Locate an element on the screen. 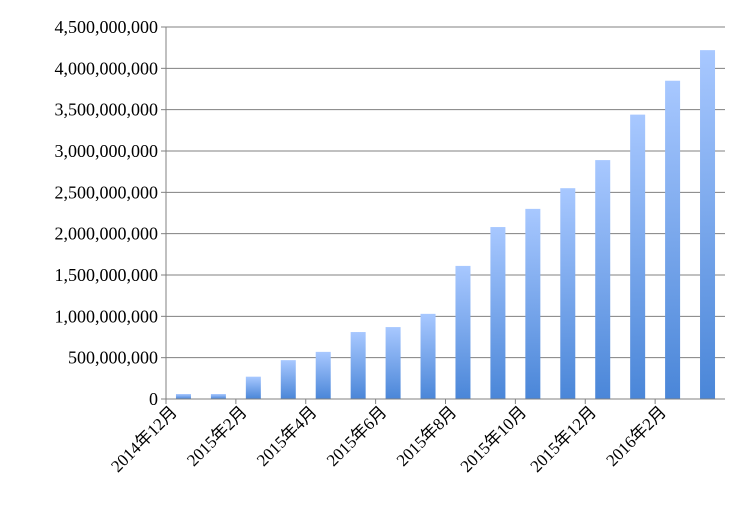 This screenshot has height=523, width=750. y-tick-label: 2,000,000,000 is located at coordinates (107, 234).